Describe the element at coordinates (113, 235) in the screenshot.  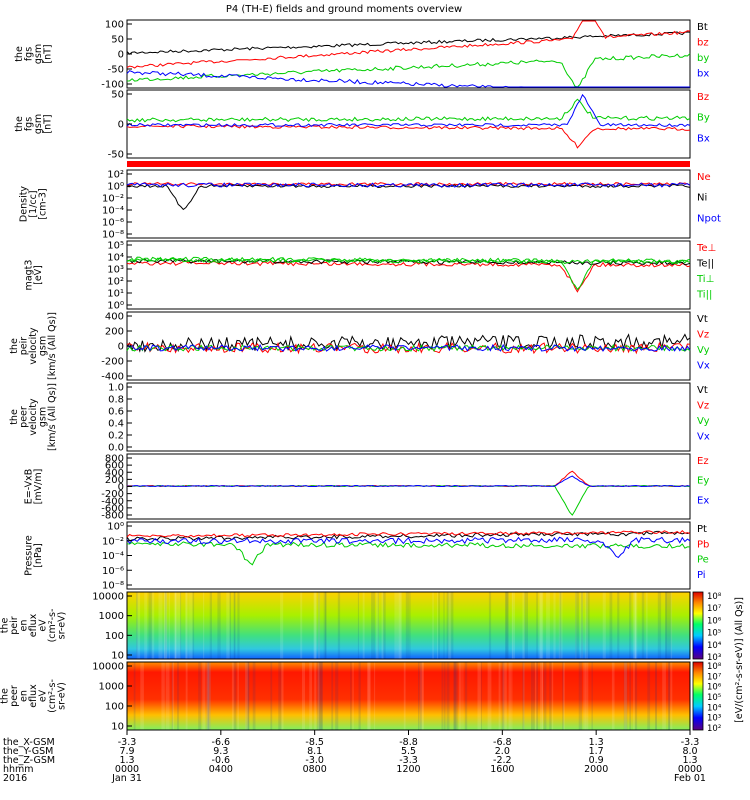
I see `y-tick-label: 10⁻⁸` at that location.